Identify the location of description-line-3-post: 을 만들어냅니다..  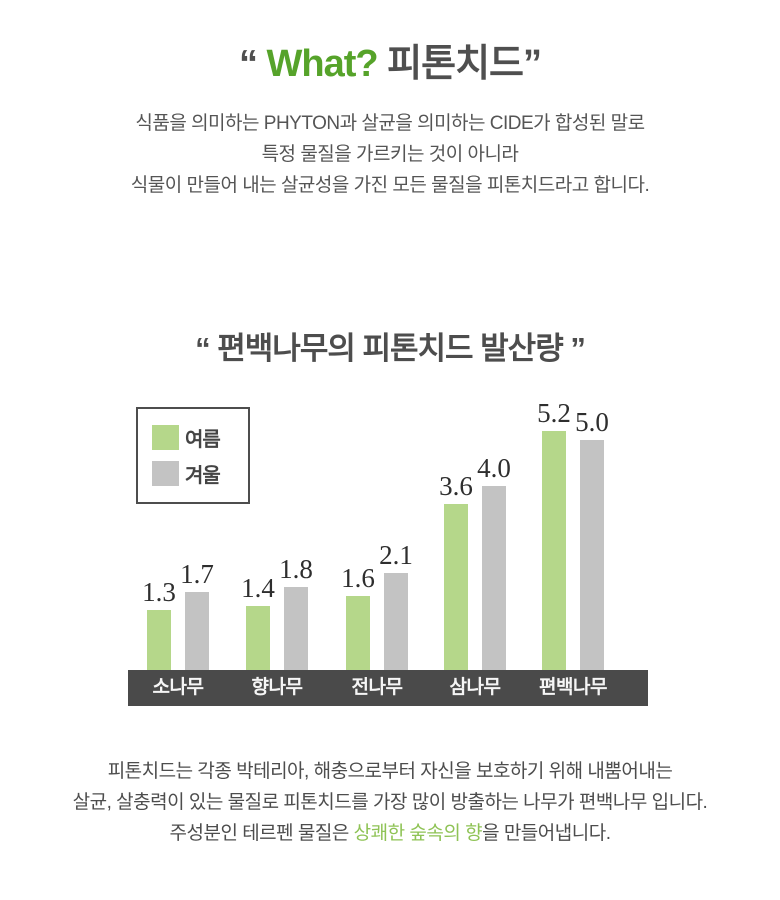
(546, 833).